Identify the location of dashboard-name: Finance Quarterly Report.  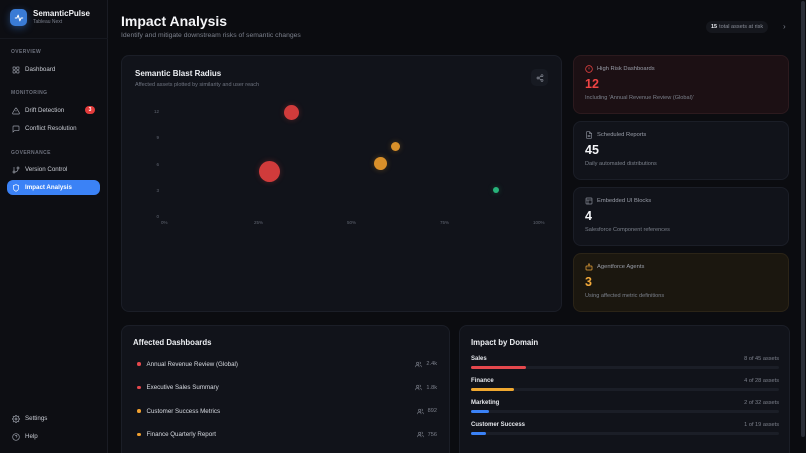
(181, 434).